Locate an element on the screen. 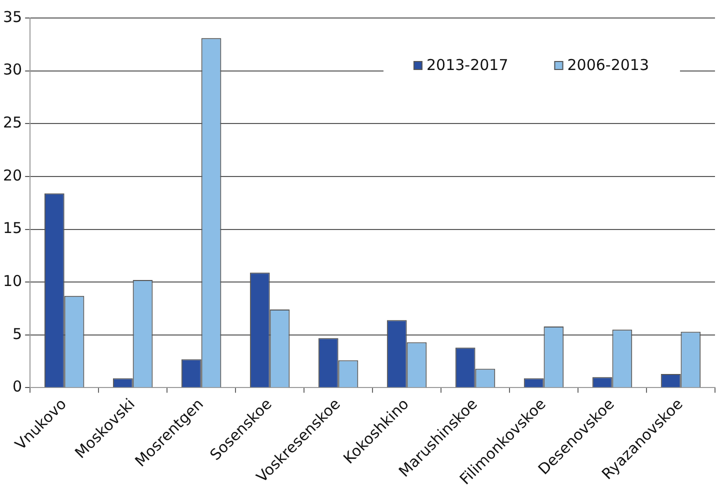 This screenshot has height=492, width=719. y-tick-label: 20 is located at coordinates (12, 175).